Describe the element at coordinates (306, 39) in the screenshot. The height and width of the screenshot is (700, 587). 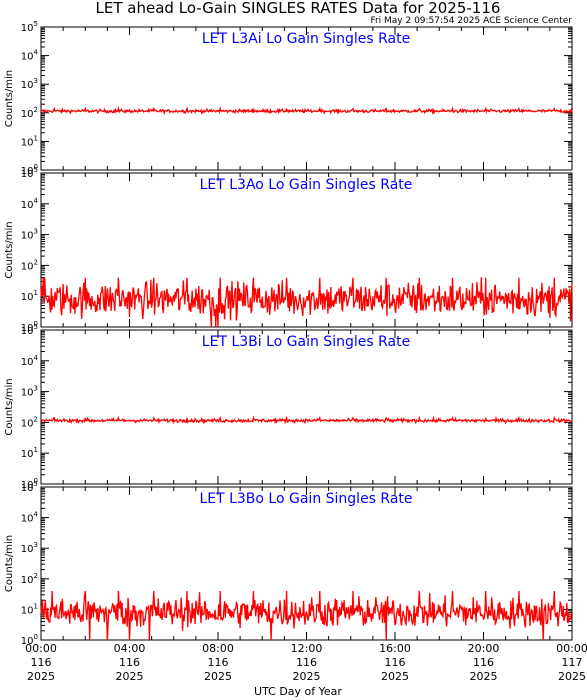
I see `panel-title: LET L3Ai Lo Gain Singles Rate` at that location.